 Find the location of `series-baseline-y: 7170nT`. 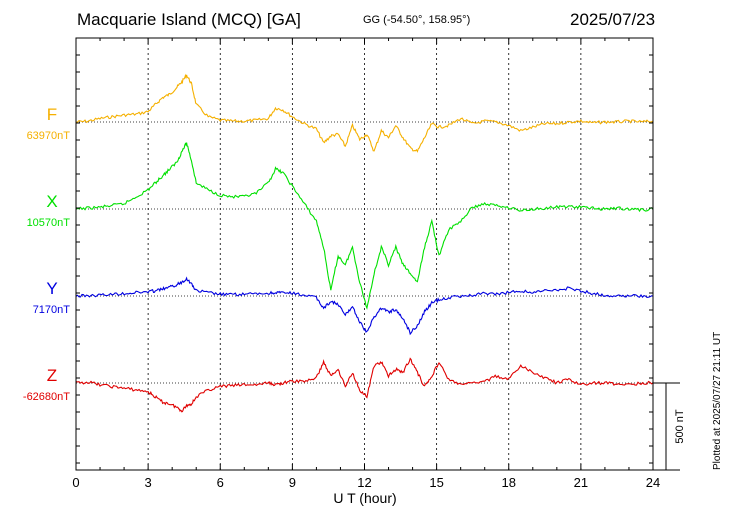

series-baseline-y: 7170nT is located at coordinates (52, 310).